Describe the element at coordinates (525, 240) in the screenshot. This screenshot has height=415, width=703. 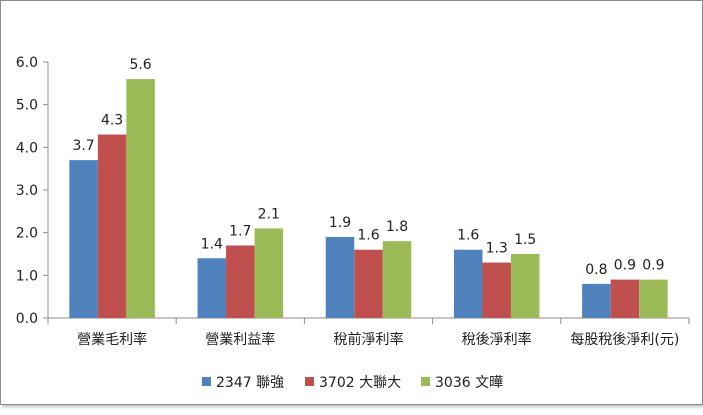
I see `data-label: 1.5` at that location.